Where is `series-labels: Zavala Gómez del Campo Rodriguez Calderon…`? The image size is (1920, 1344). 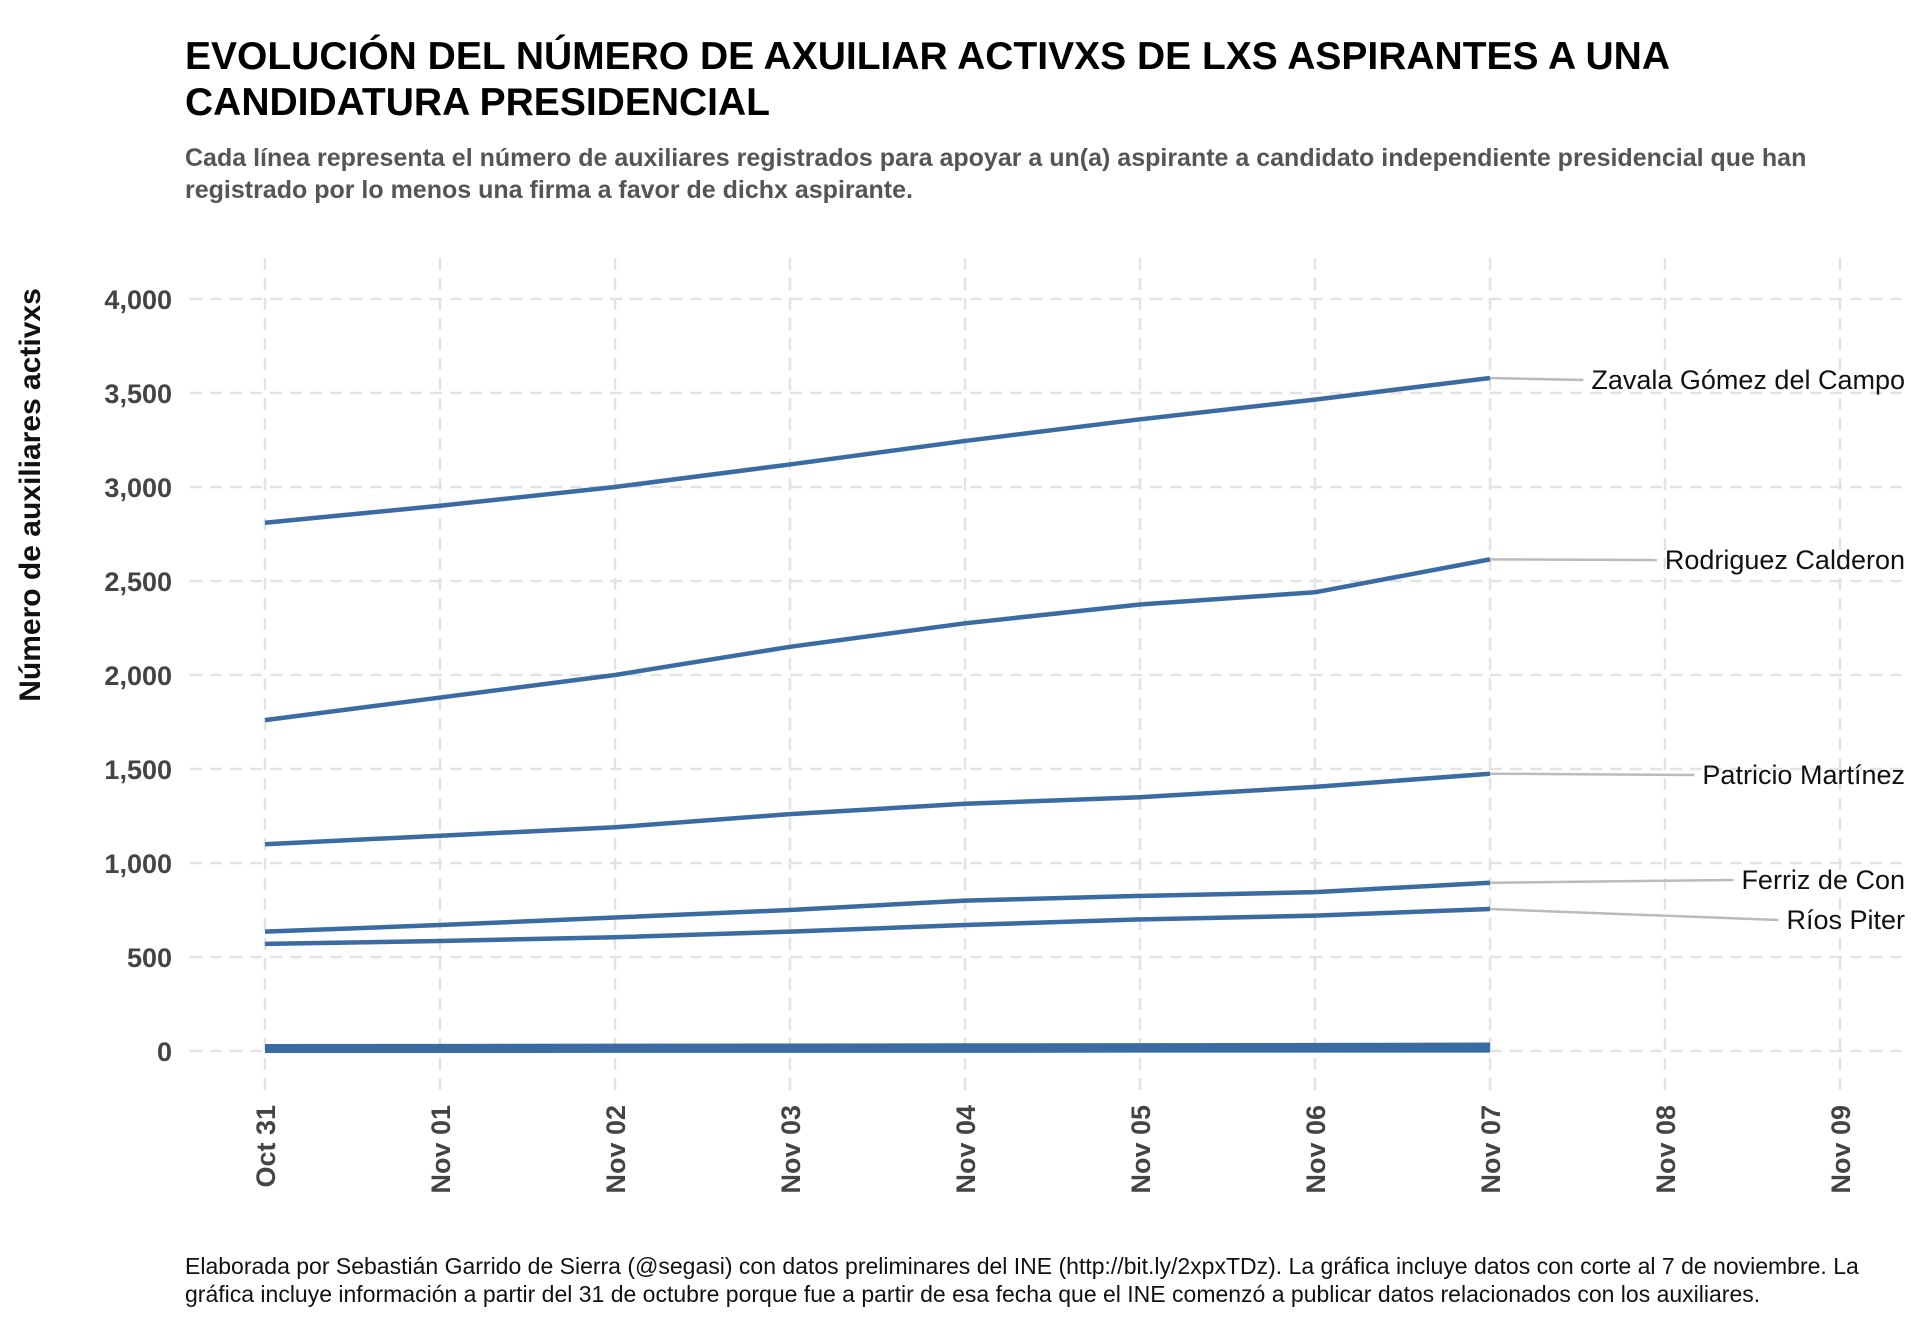
series-labels: Zavala Gómez del Campo Rodriguez Calderon… is located at coordinates (1748, 650).